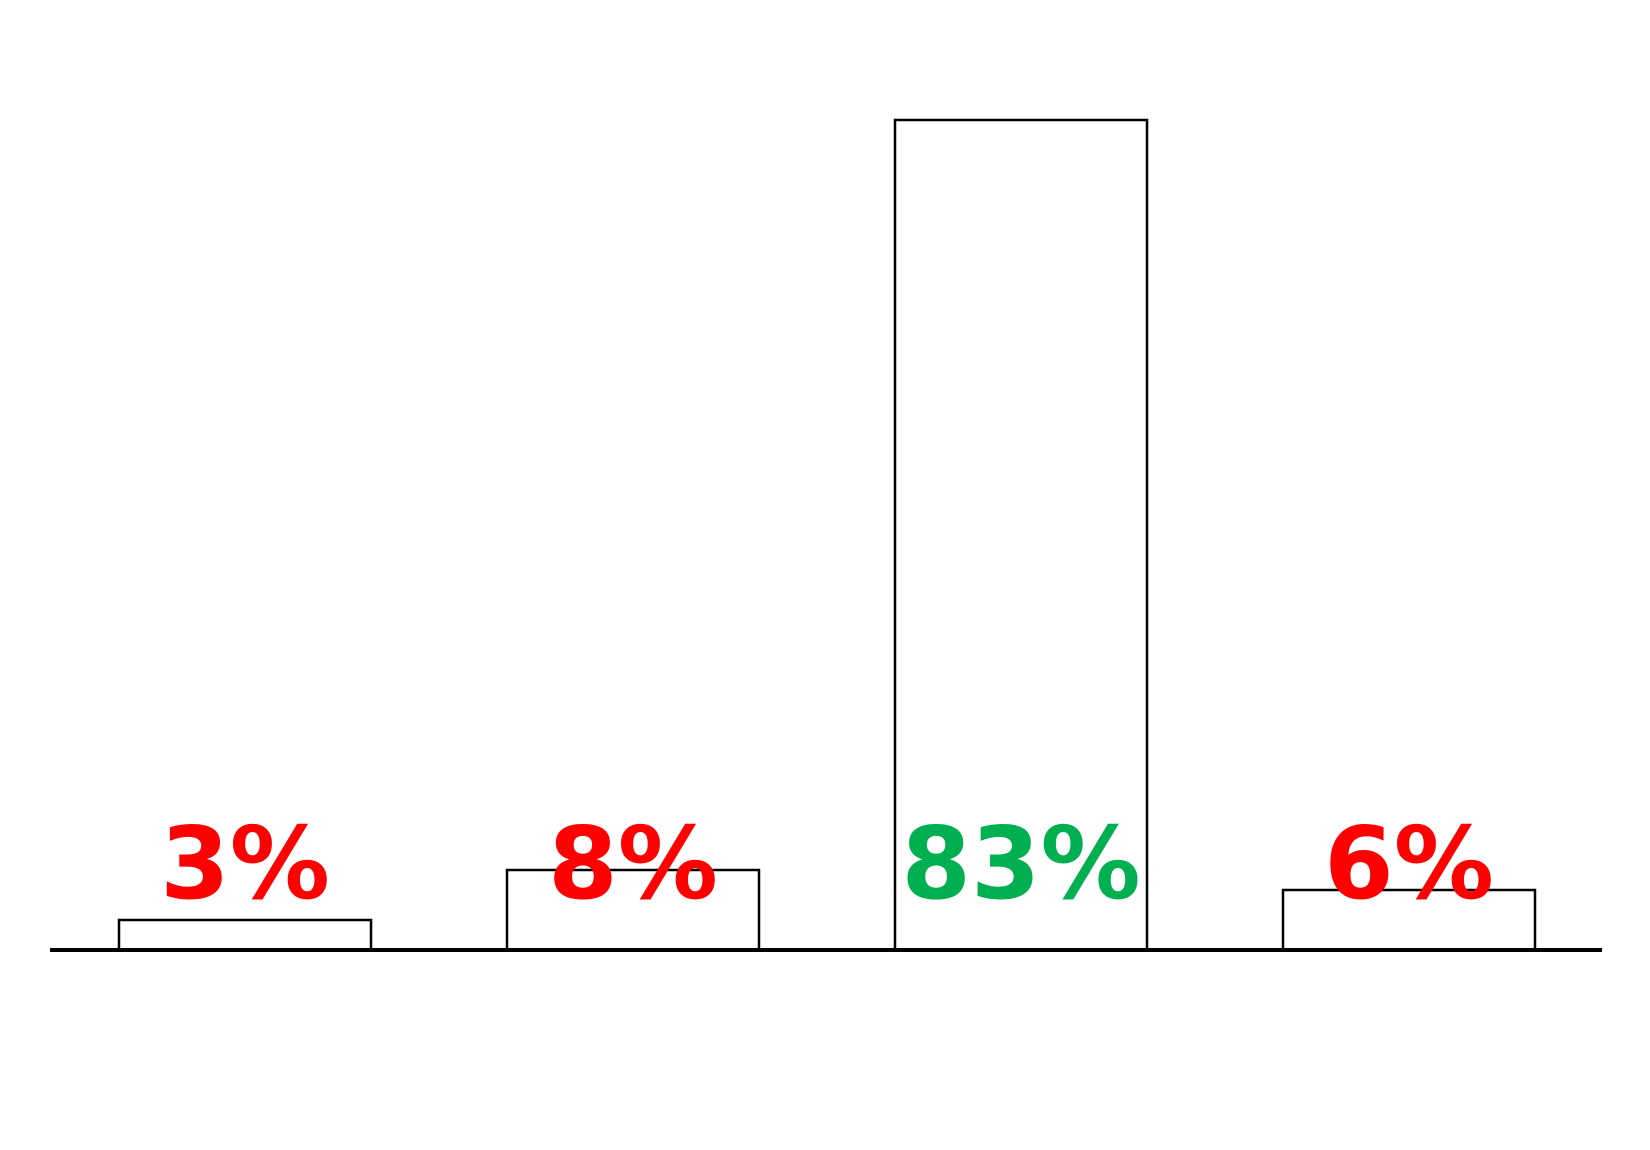  I want to click on data-label-1: 3%, so click(245, 863).